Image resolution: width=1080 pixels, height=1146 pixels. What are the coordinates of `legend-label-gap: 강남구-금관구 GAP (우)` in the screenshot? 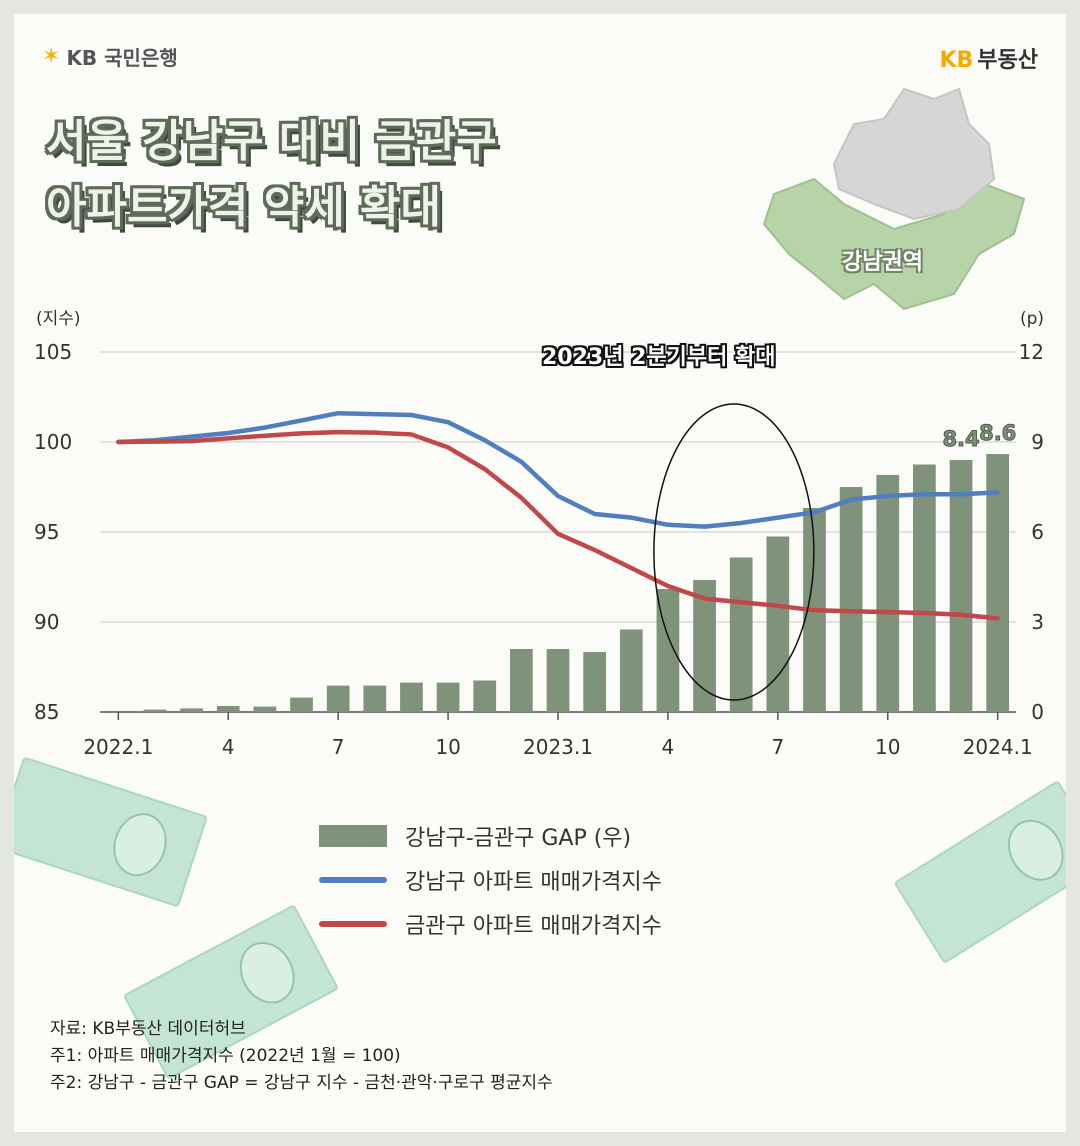 It's located at (518, 838).